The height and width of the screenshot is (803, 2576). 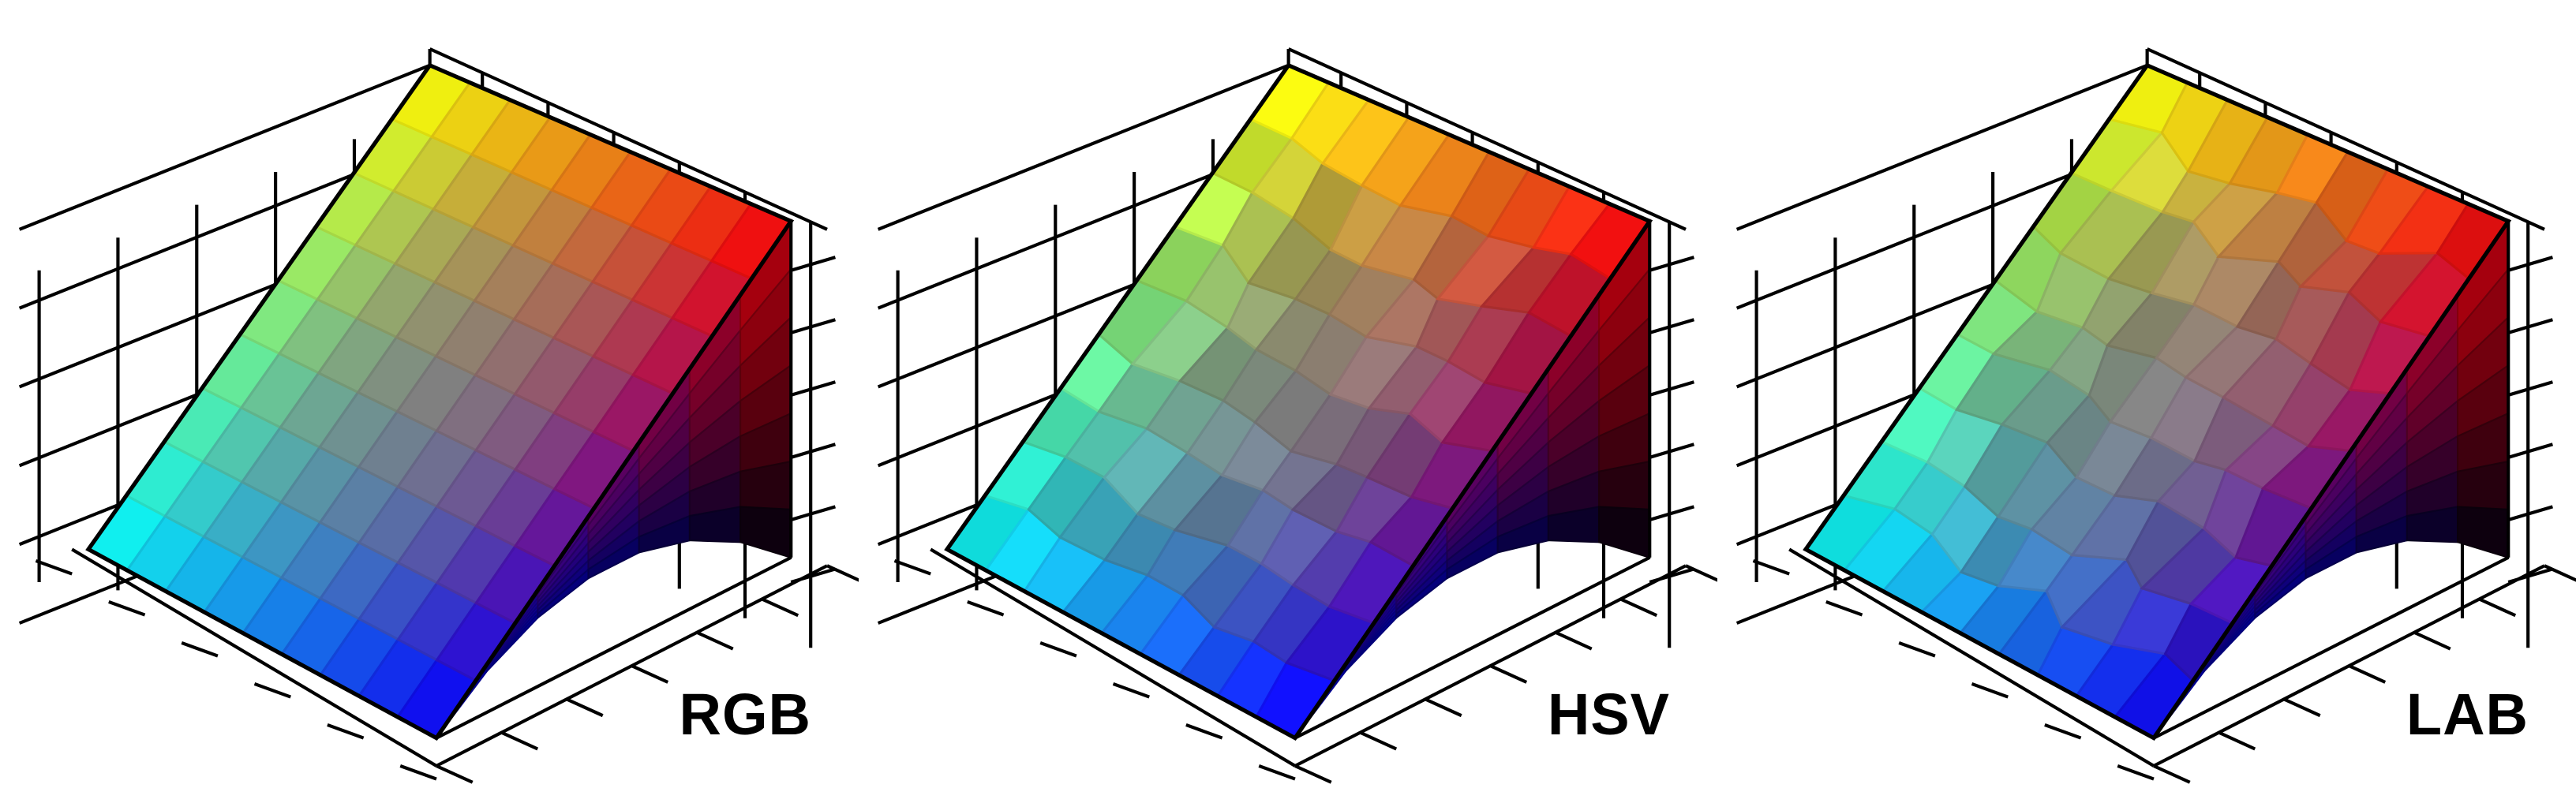 I want to click on panel-label-hsv: HSV, so click(x=1608, y=714).